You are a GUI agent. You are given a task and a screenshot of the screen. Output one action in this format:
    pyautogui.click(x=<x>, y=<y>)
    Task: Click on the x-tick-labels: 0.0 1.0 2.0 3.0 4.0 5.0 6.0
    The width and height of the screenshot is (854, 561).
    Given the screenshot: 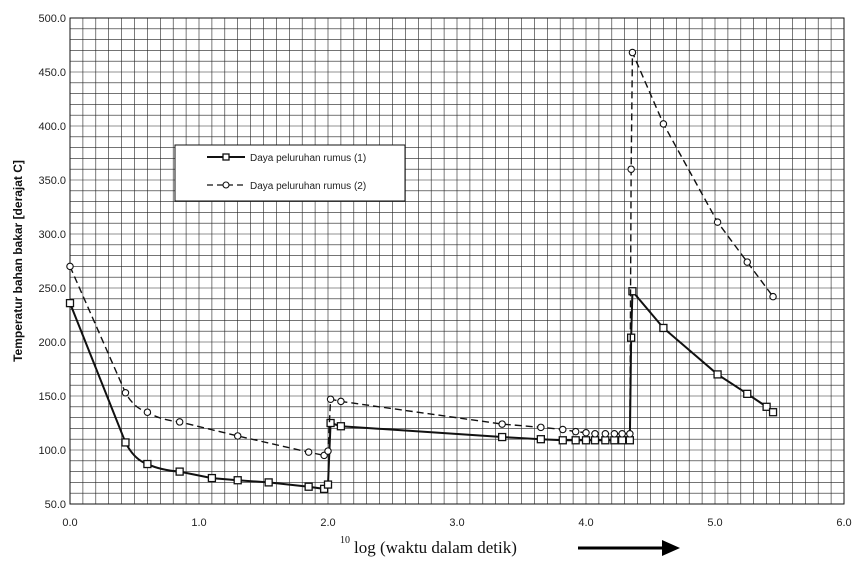 What is the action you would take?
    pyautogui.click(x=456, y=523)
    